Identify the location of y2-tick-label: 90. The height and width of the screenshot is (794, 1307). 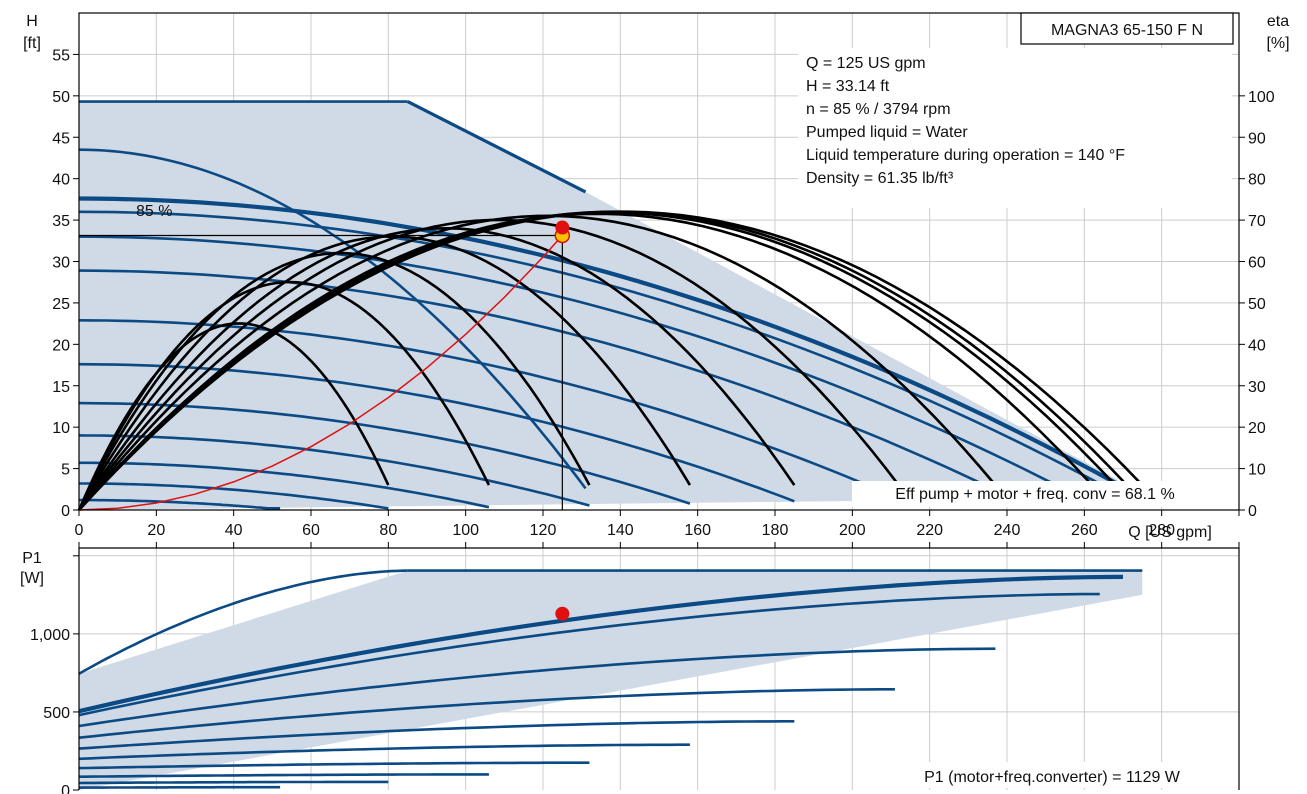
(1257, 138).